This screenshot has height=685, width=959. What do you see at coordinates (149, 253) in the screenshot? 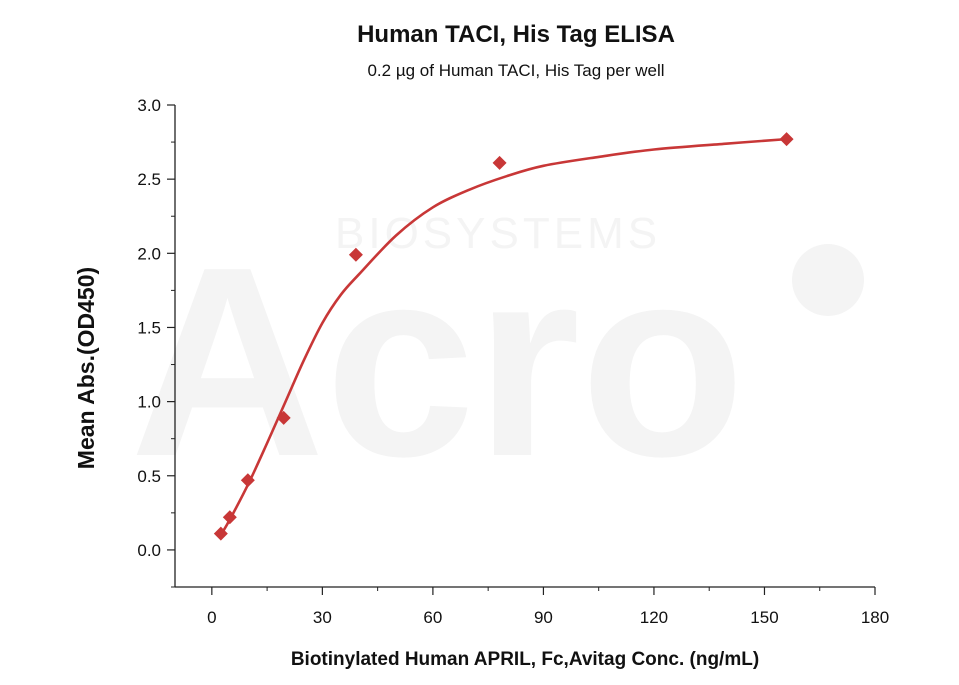
I see `y-tick-label: 2.0` at bounding box center [149, 253].